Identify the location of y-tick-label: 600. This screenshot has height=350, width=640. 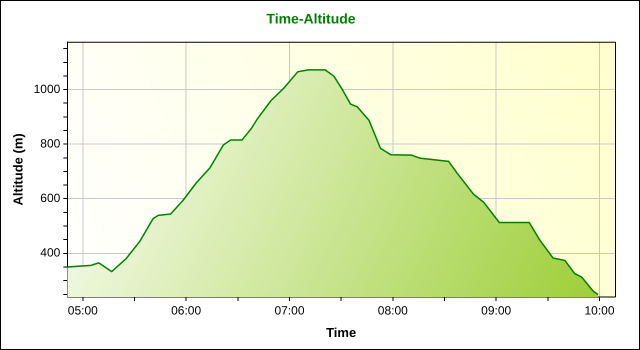
(50, 198).